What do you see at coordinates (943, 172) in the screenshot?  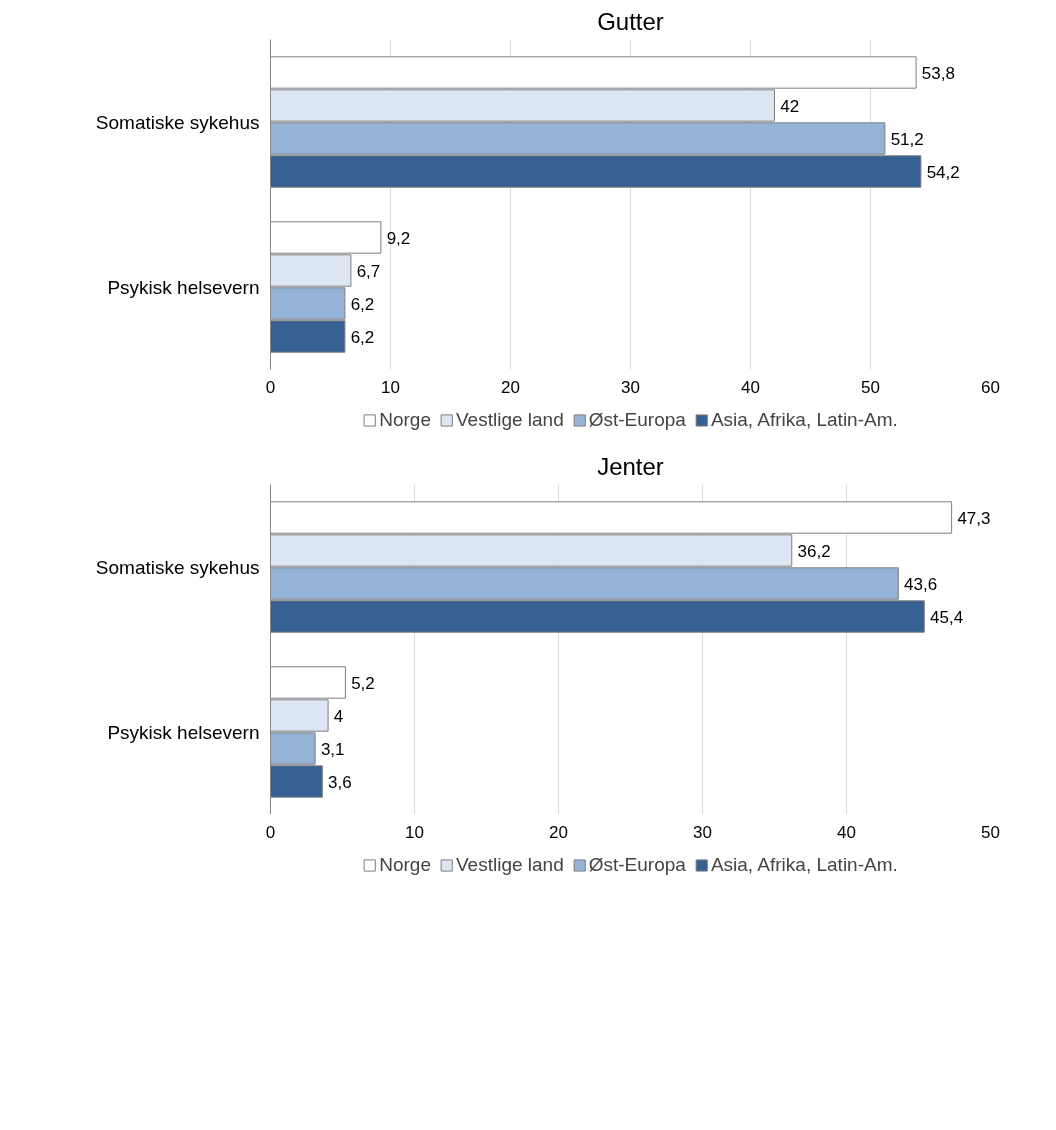 I see `data-label: 54,2` at bounding box center [943, 172].